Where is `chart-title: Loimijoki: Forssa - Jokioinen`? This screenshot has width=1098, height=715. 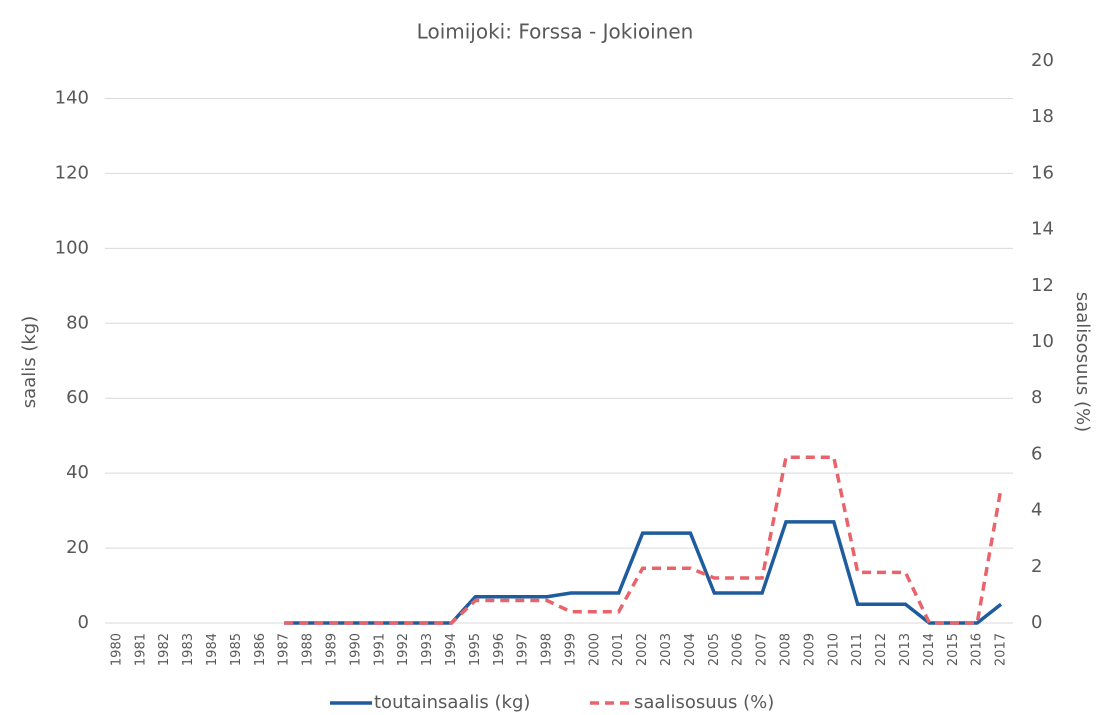 chart-title: Loimijoki: Forssa - Jokioinen is located at coordinates (555, 32).